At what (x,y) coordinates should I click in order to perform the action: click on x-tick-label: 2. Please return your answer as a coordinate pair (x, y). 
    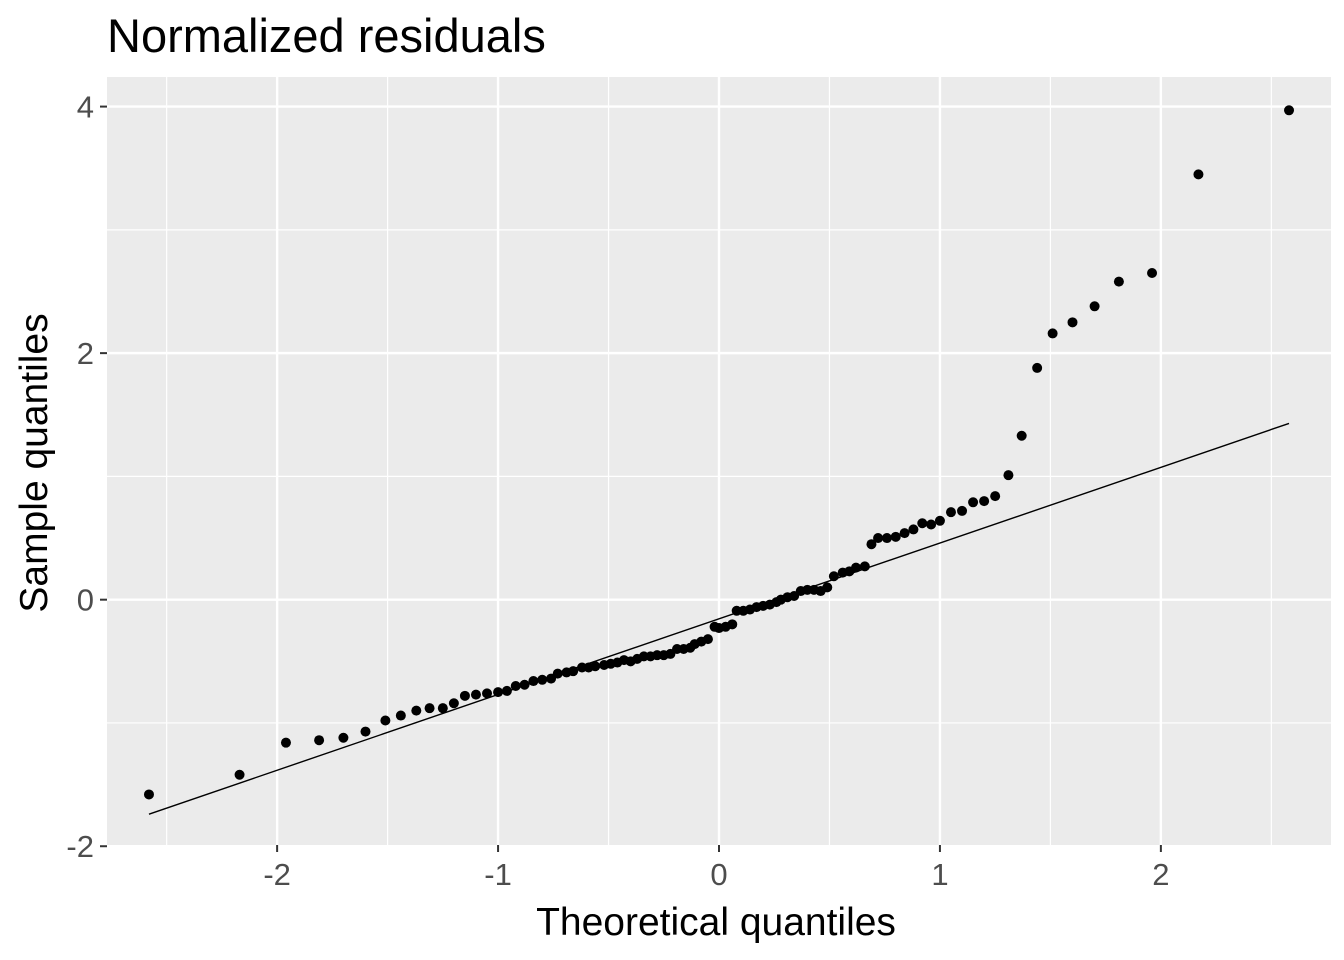
    Looking at the image, I should click on (1160, 874).